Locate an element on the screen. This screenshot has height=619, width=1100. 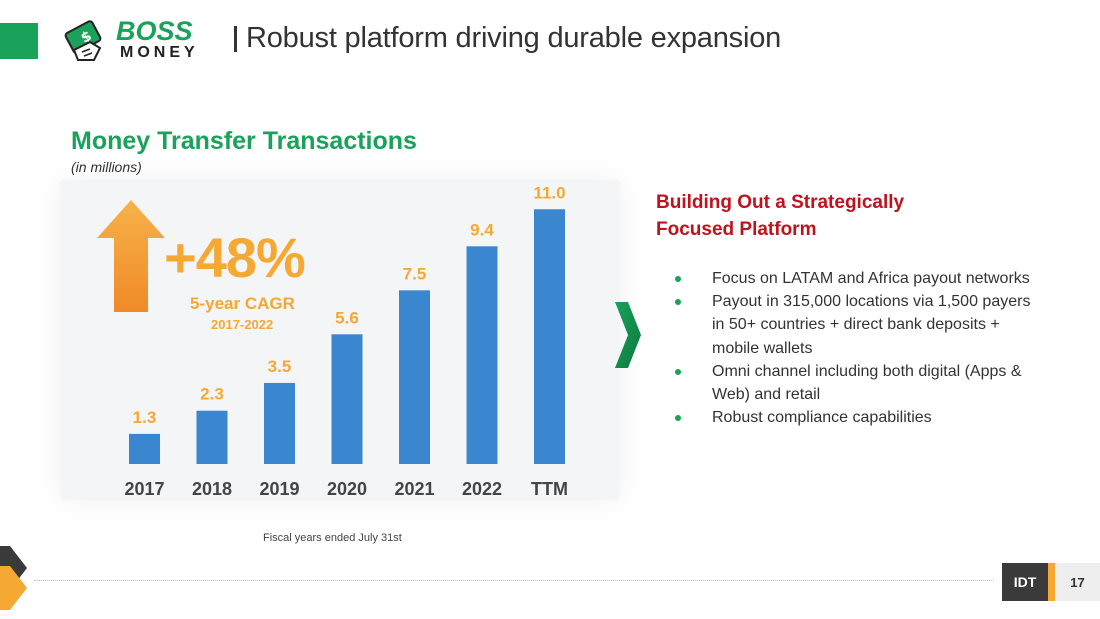
x-tick-label: 2017 is located at coordinates (144, 489).